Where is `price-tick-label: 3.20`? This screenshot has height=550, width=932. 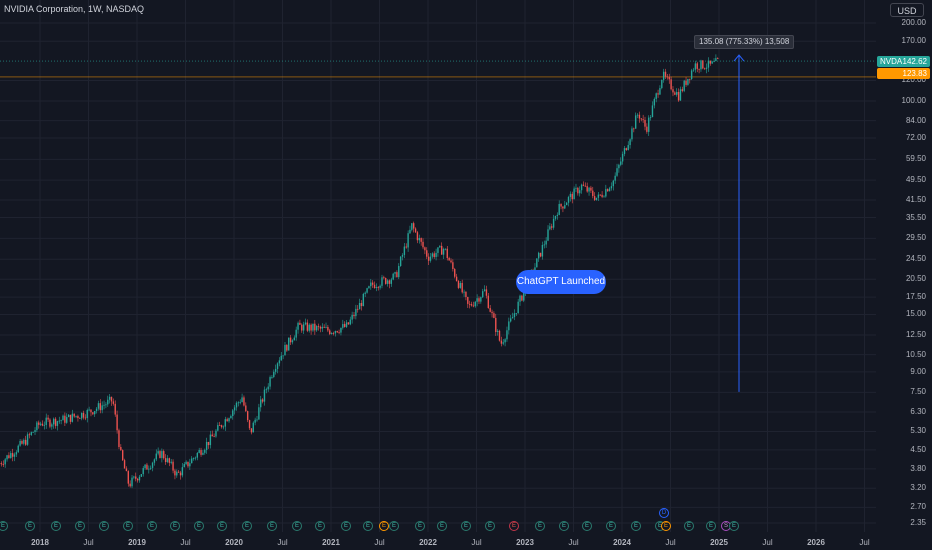
price-tick-label: 3.20 is located at coordinates (918, 488).